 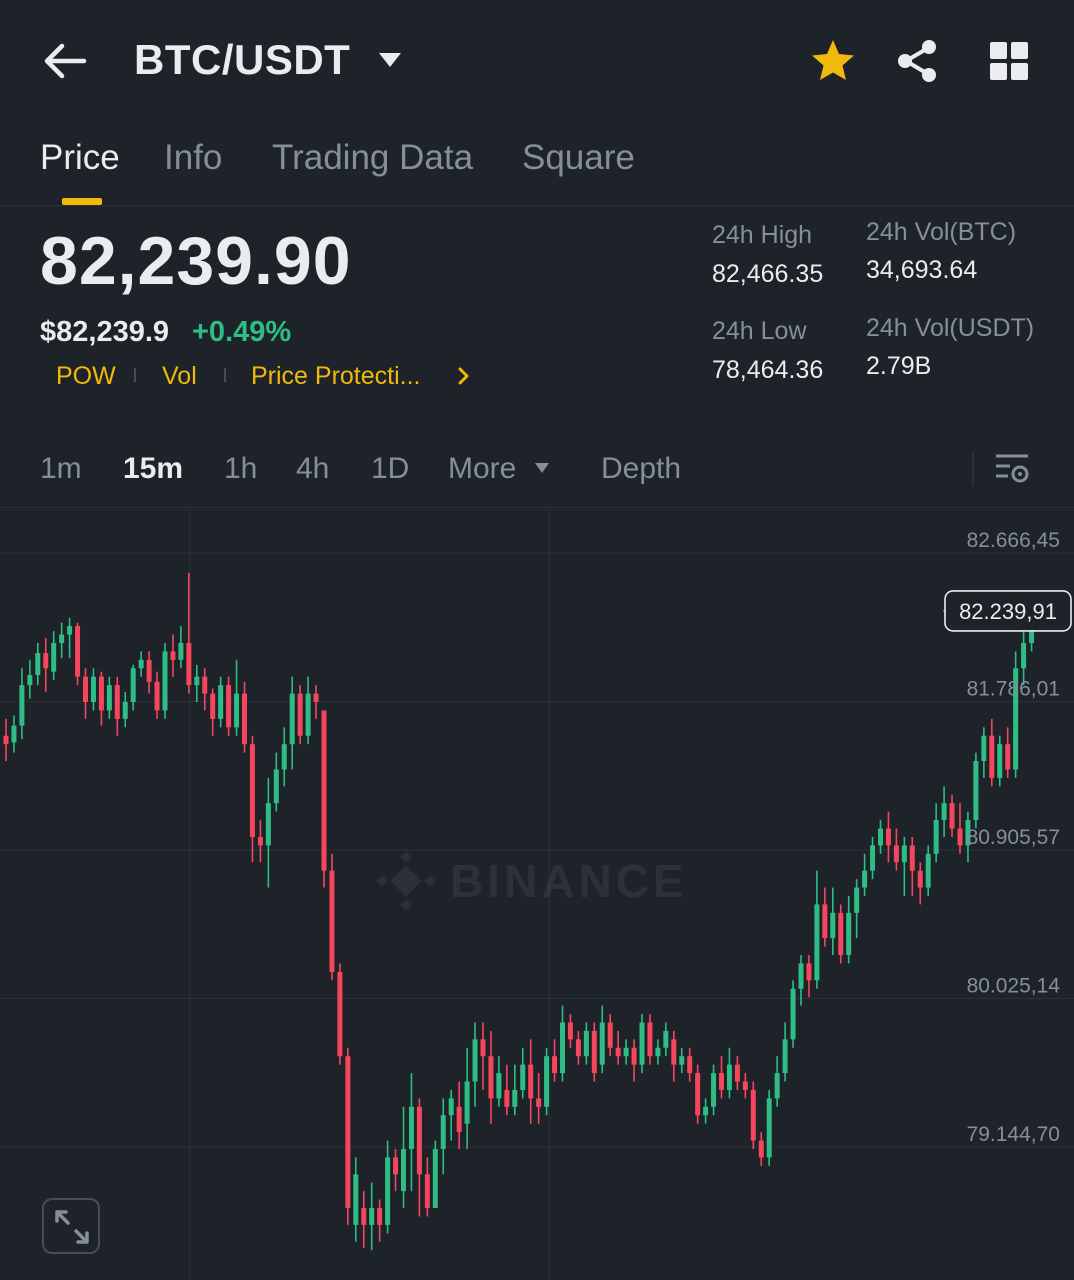 I want to click on tab-square: Square, so click(x=578, y=157).